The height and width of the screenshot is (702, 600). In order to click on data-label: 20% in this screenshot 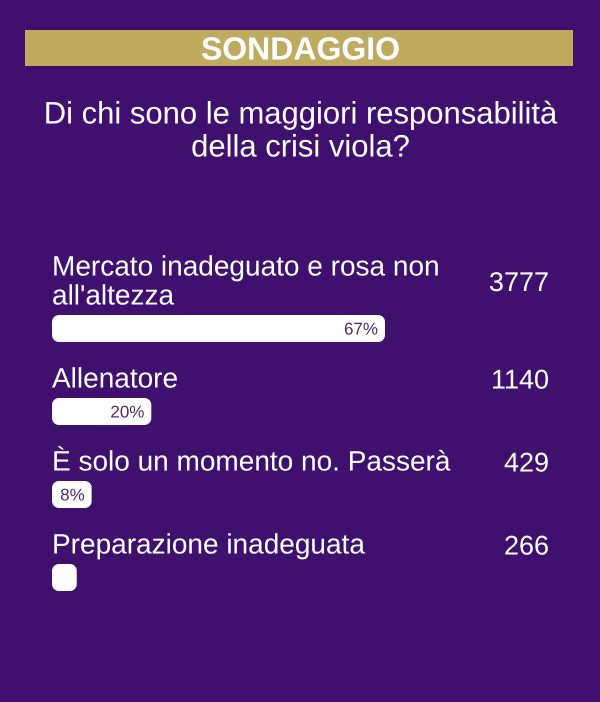, I will do `click(127, 412)`.